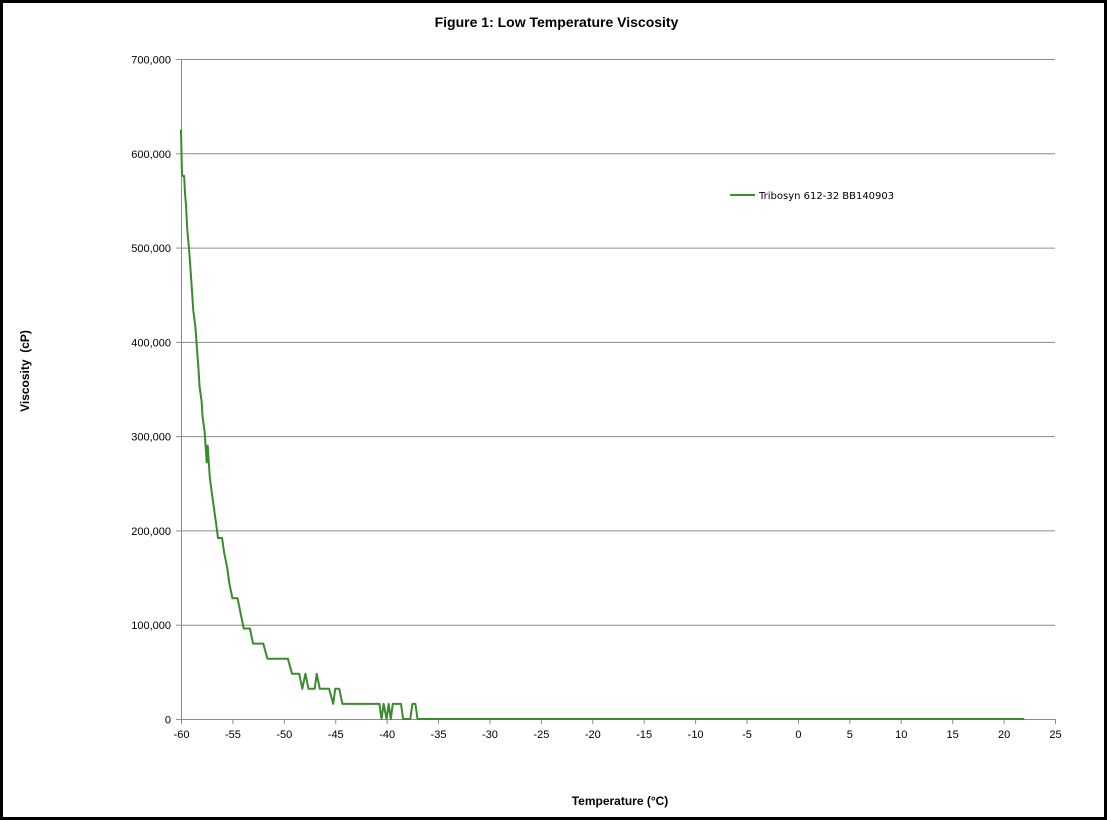  Describe the element at coordinates (644, 735) in the screenshot. I see `x-tick-label: -15` at that location.